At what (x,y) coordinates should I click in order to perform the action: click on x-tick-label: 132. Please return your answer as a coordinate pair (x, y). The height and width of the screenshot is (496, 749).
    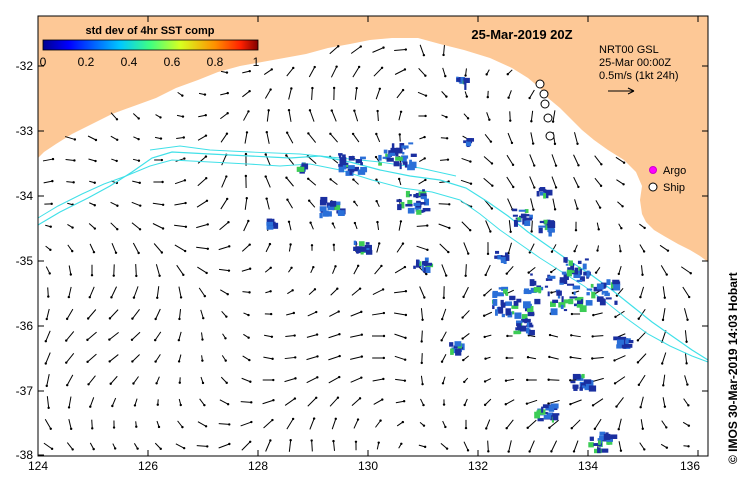
    Looking at the image, I should click on (478, 466).